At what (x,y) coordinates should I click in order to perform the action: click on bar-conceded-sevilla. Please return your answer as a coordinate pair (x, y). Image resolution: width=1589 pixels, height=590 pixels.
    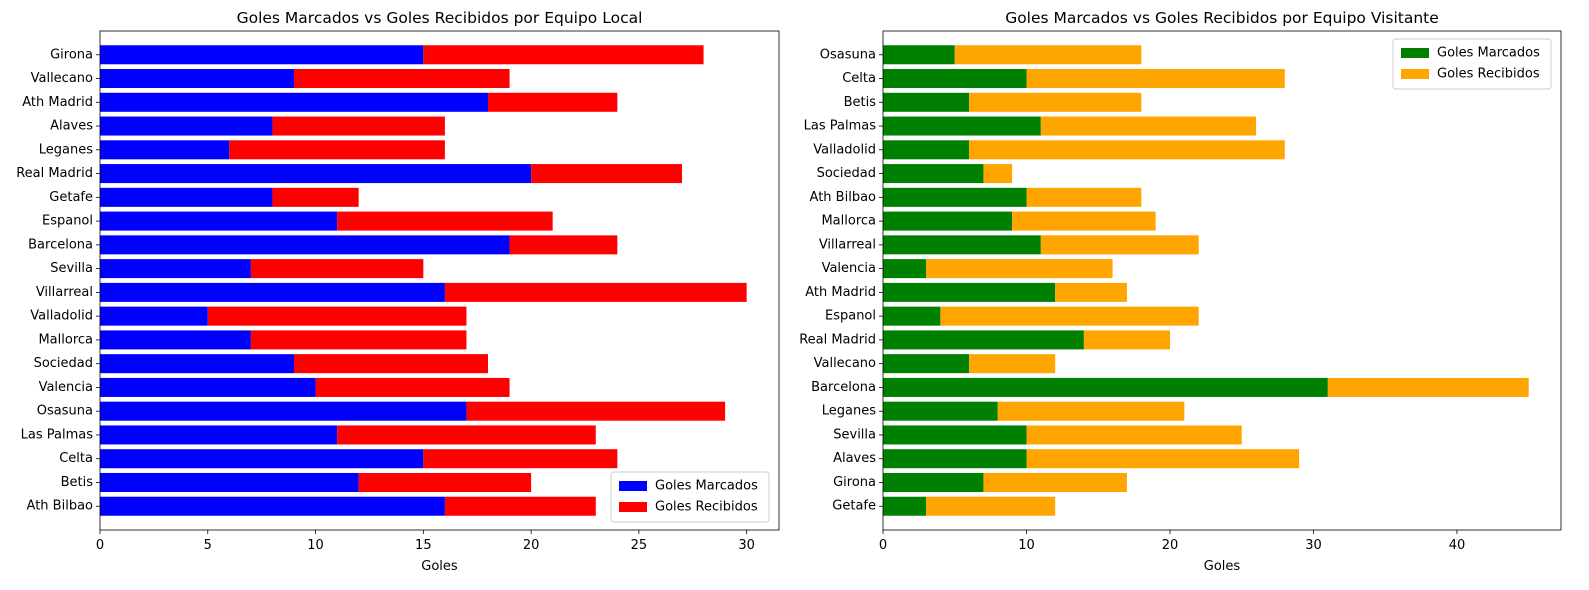
    Looking at the image, I should click on (1134, 435).